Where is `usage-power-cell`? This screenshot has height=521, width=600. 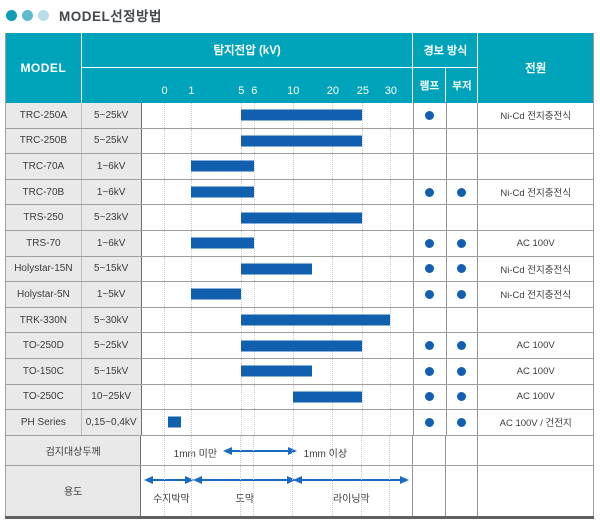 usage-power-cell is located at coordinates (535, 490).